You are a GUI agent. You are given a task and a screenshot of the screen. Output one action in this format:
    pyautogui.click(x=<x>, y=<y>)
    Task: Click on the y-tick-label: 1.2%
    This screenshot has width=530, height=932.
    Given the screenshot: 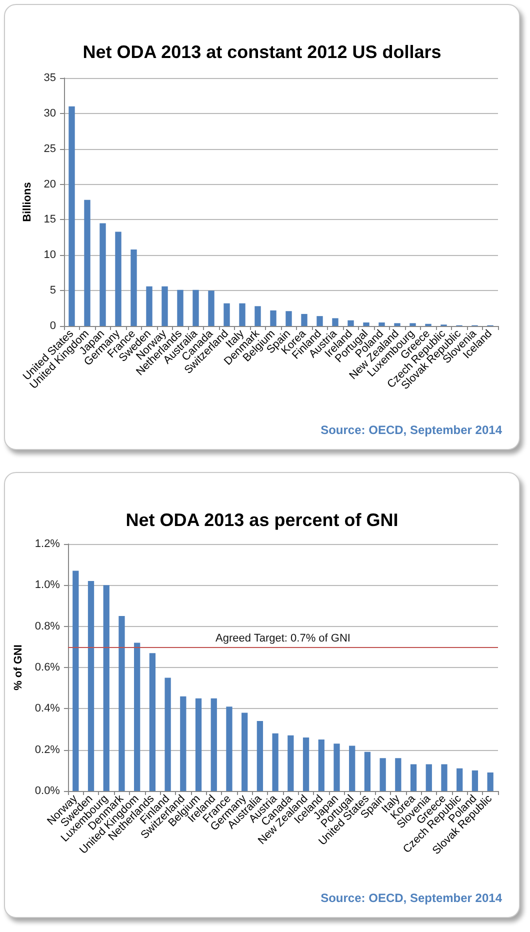 What is the action you would take?
    pyautogui.click(x=47, y=544)
    